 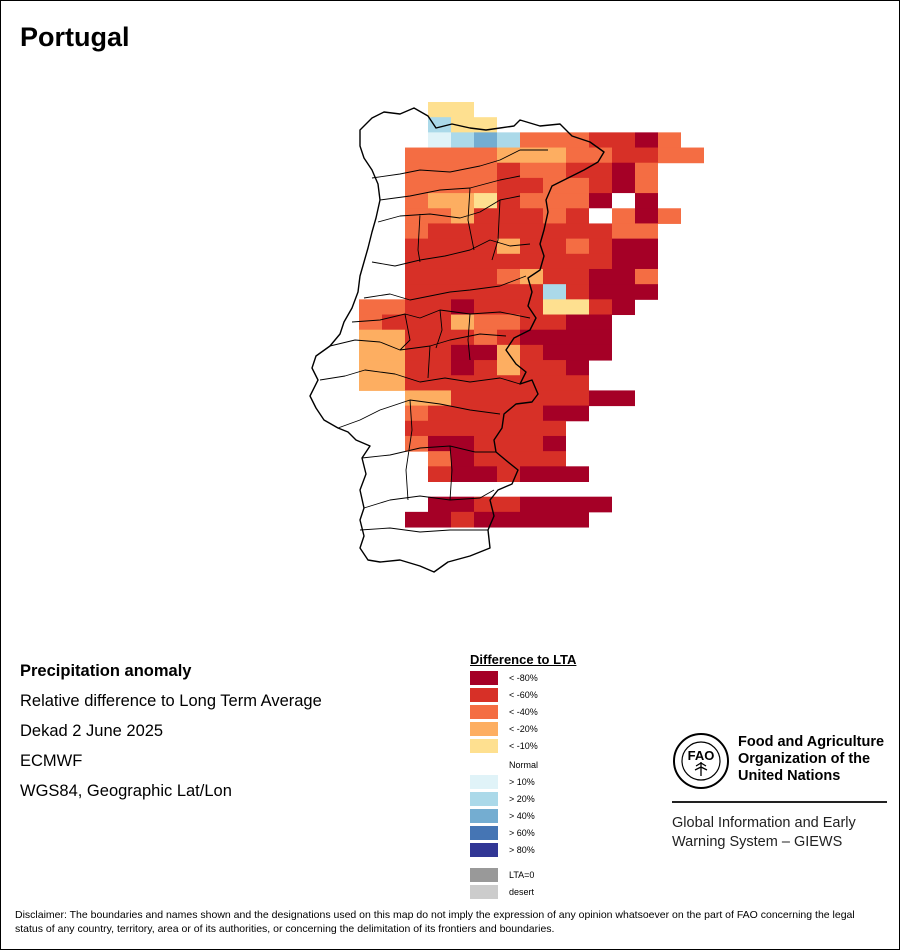 What do you see at coordinates (51, 761) in the screenshot?
I see `info-line-3: ECMWF` at bounding box center [51, 761].